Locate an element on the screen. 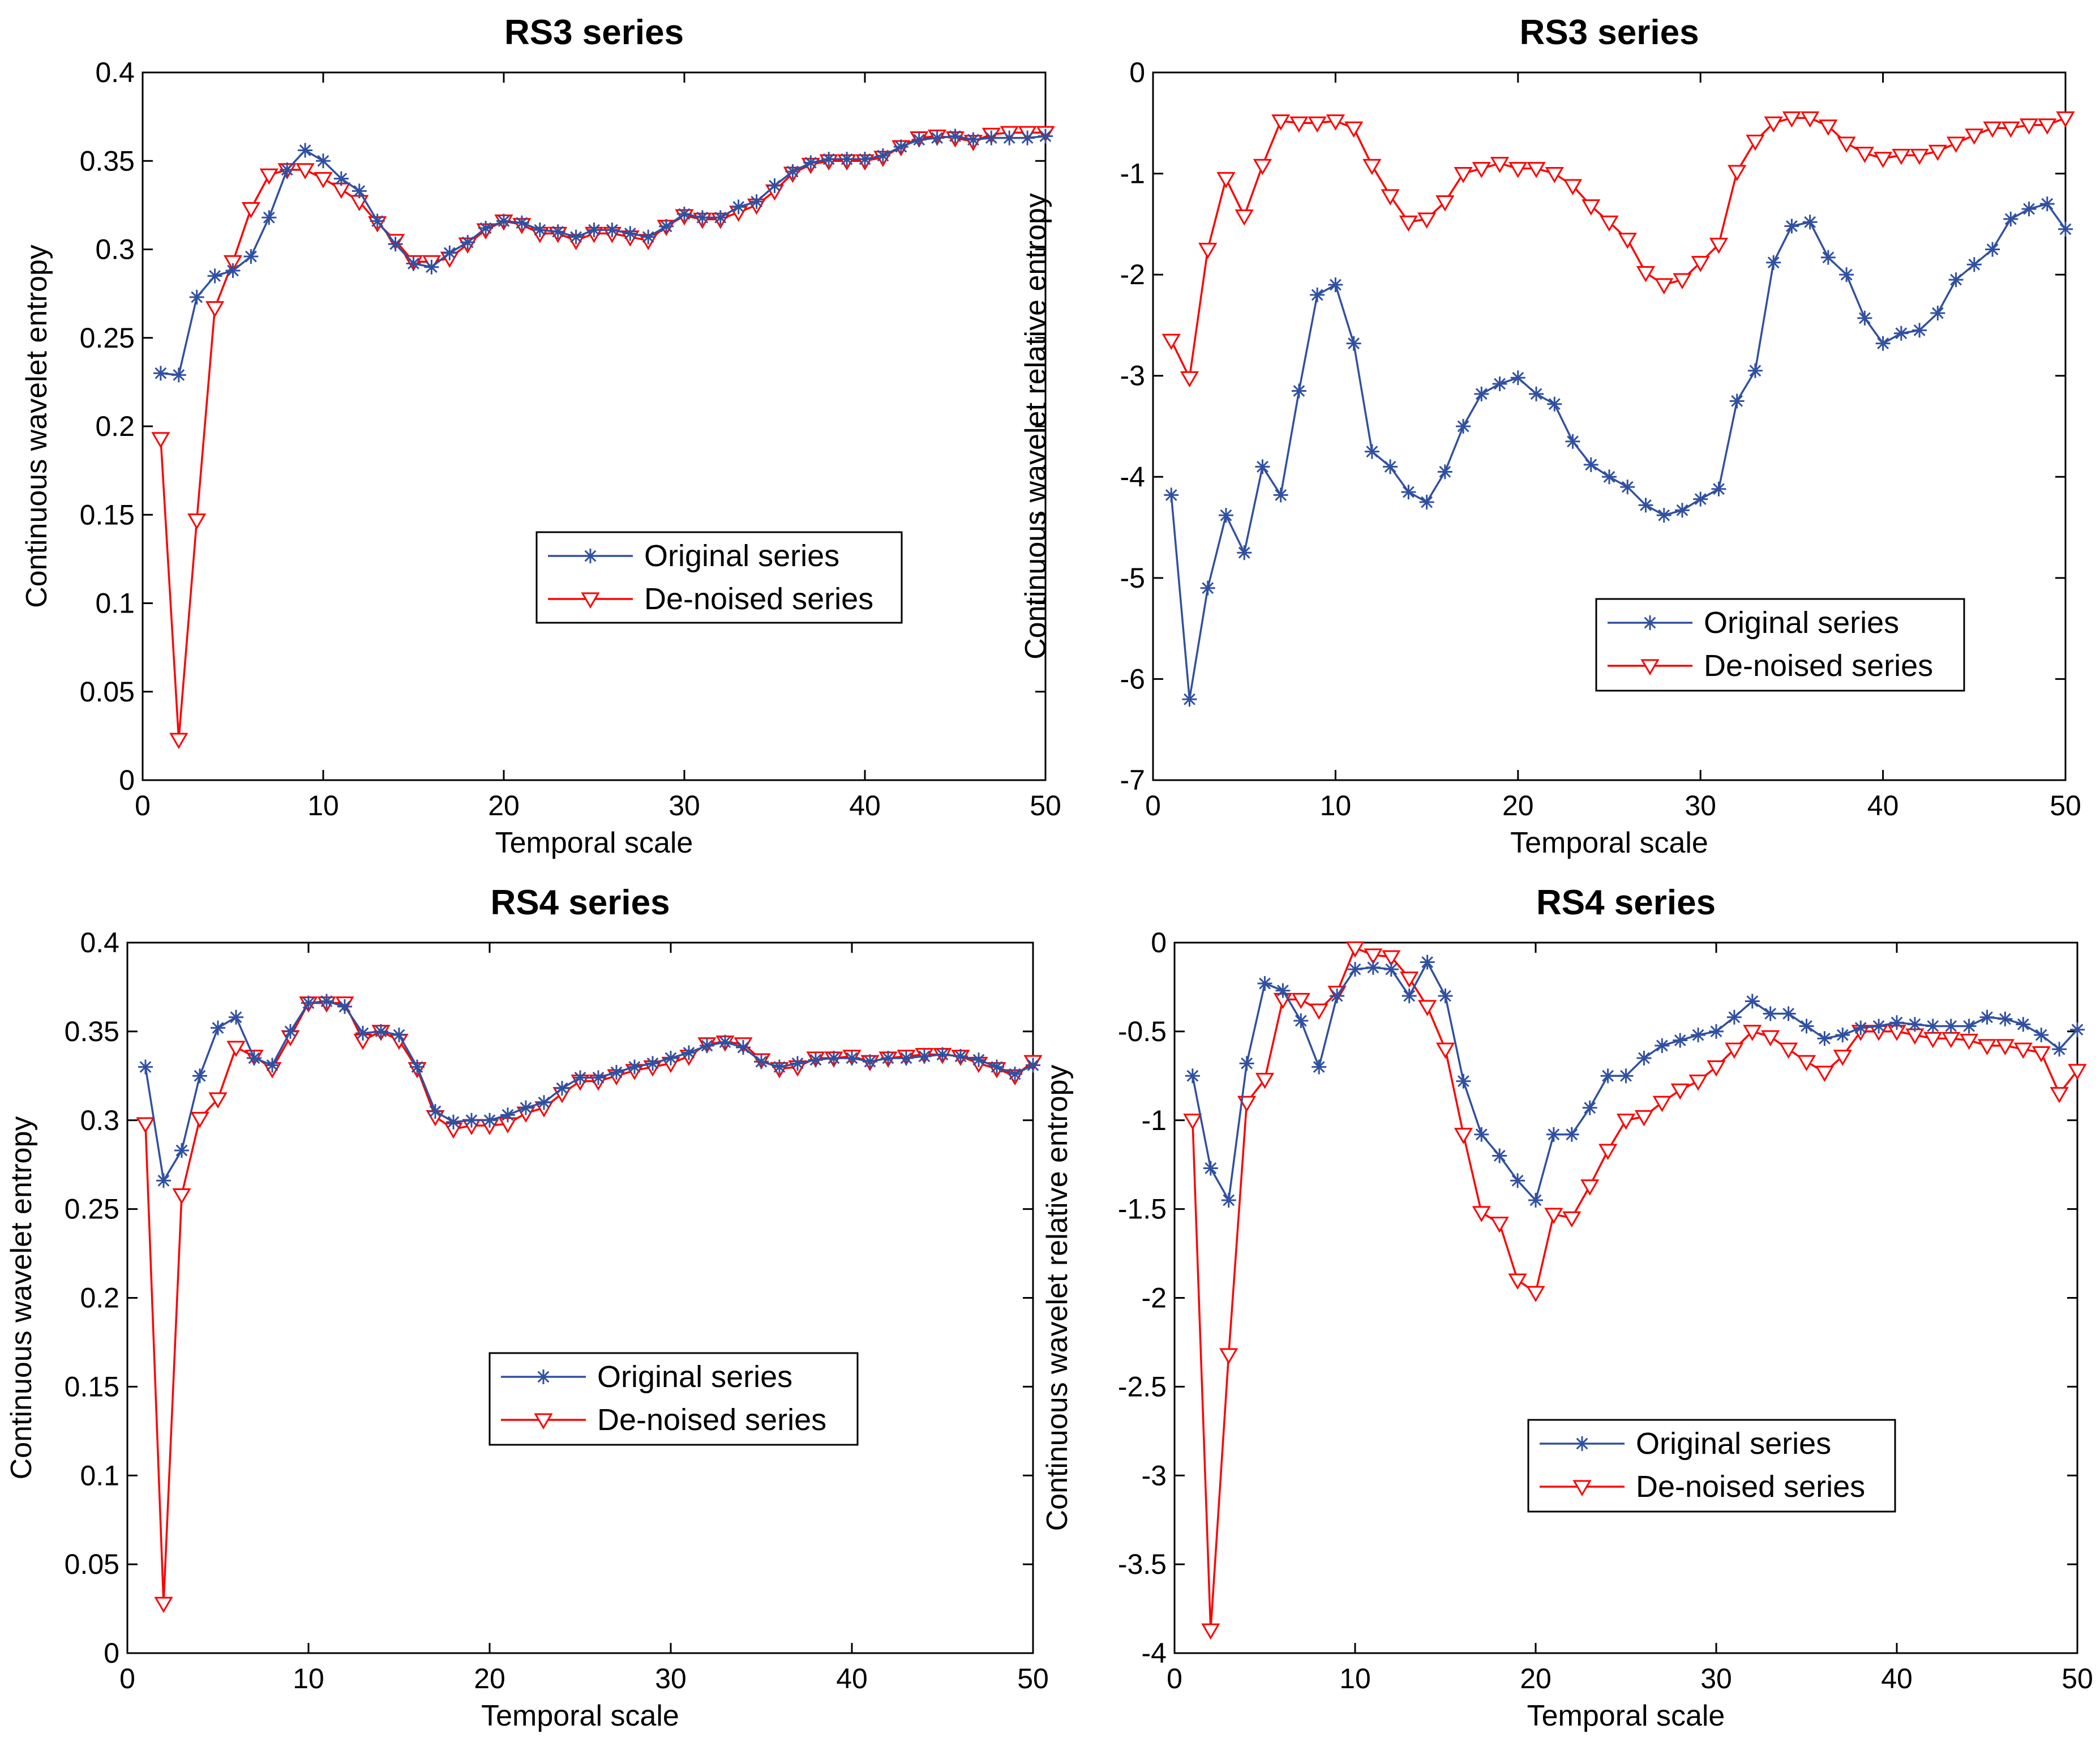  legend-triangle-icon is located at coordinates (590, 600).